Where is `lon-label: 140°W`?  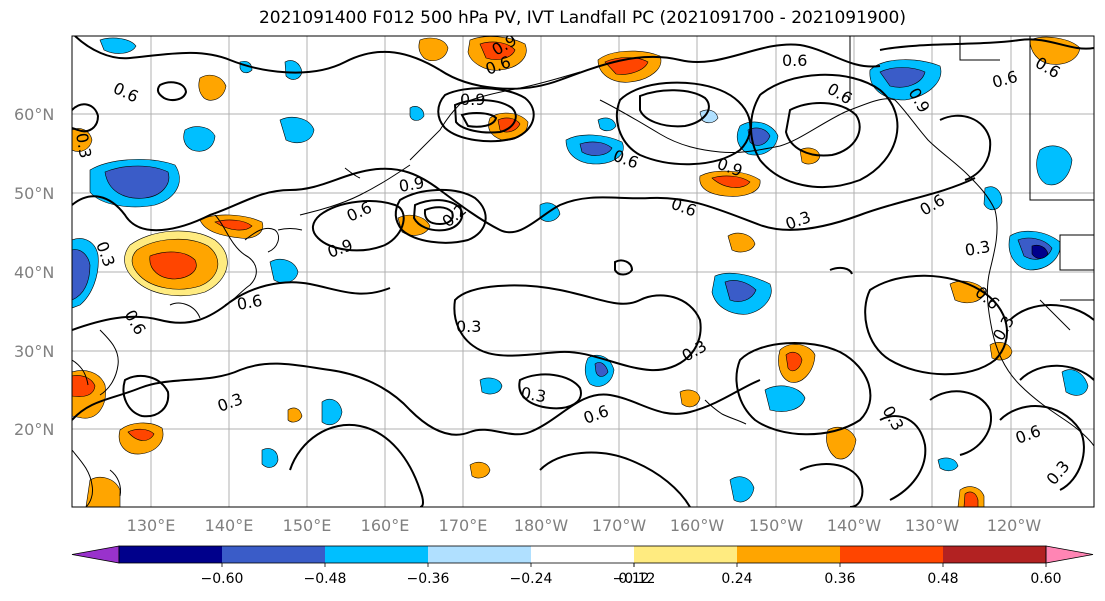 lon-label: 140°W is located at coordinates (854, 525).